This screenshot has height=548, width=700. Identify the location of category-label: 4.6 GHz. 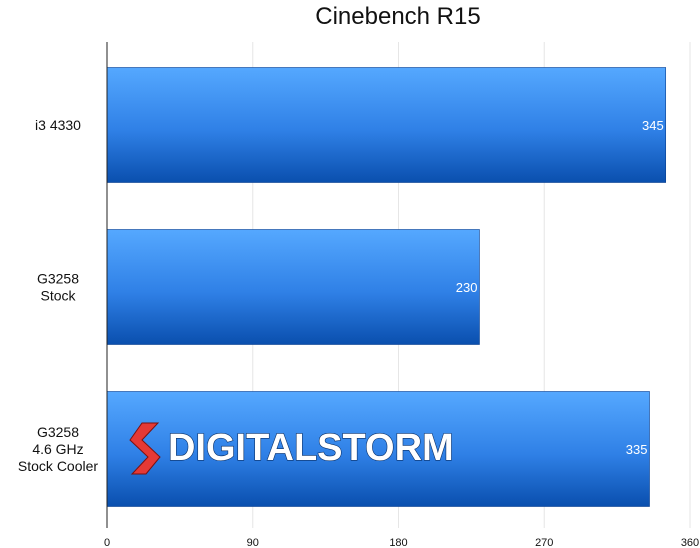
(57, 449).